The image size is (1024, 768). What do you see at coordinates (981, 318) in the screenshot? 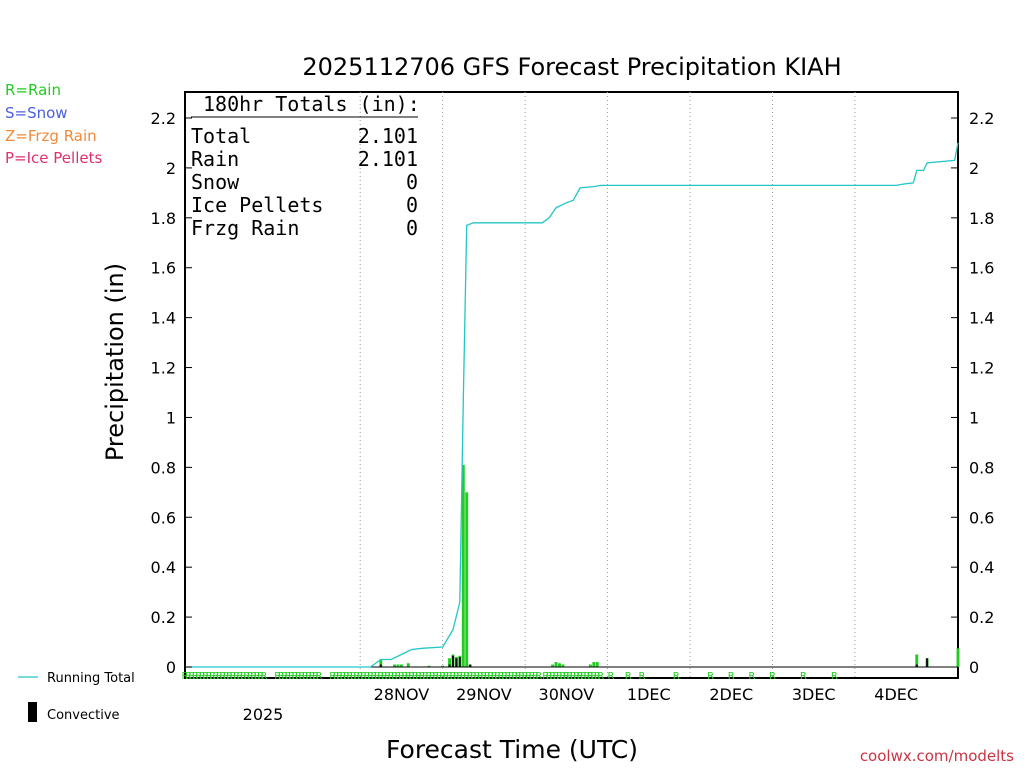
I see `y-tick-label: 1.4` at bounding box center [981, 318].